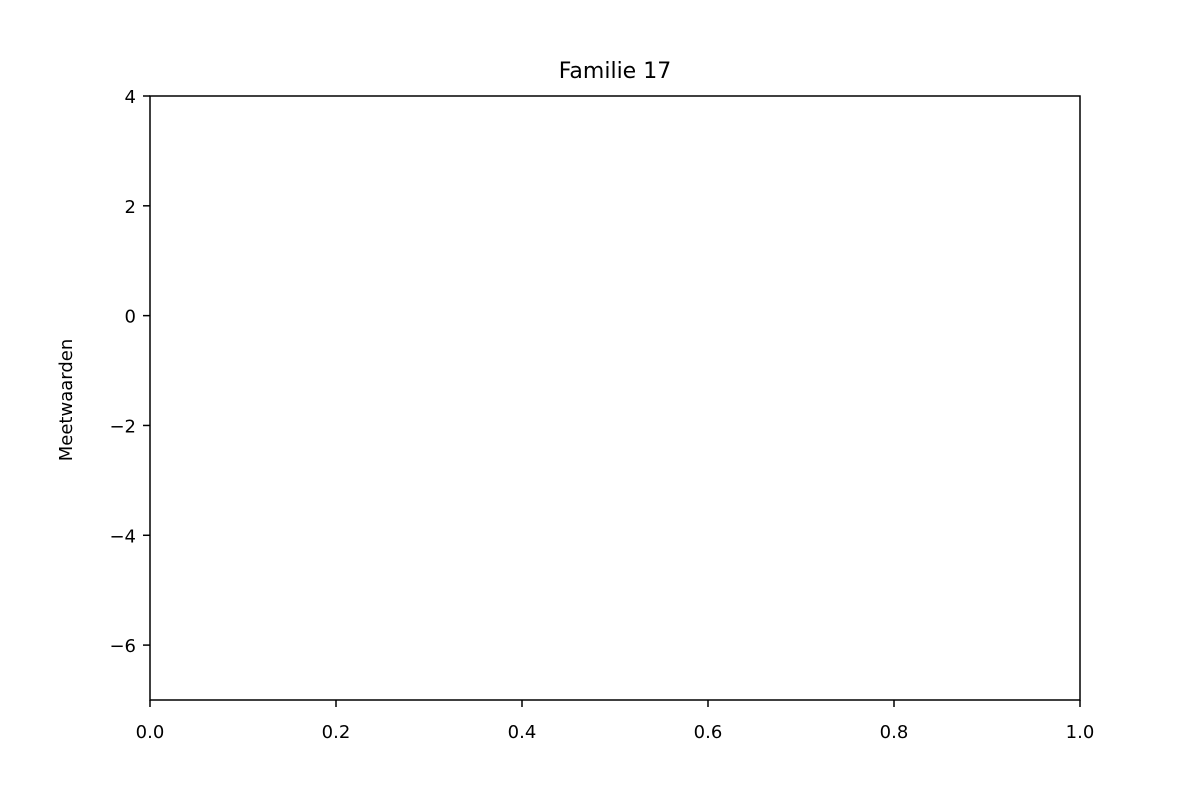  What do you see at coordinates (1080, 732) in the screenshot?
I see `x-tick-label: 1.0` at bounding box center [1080, 732].